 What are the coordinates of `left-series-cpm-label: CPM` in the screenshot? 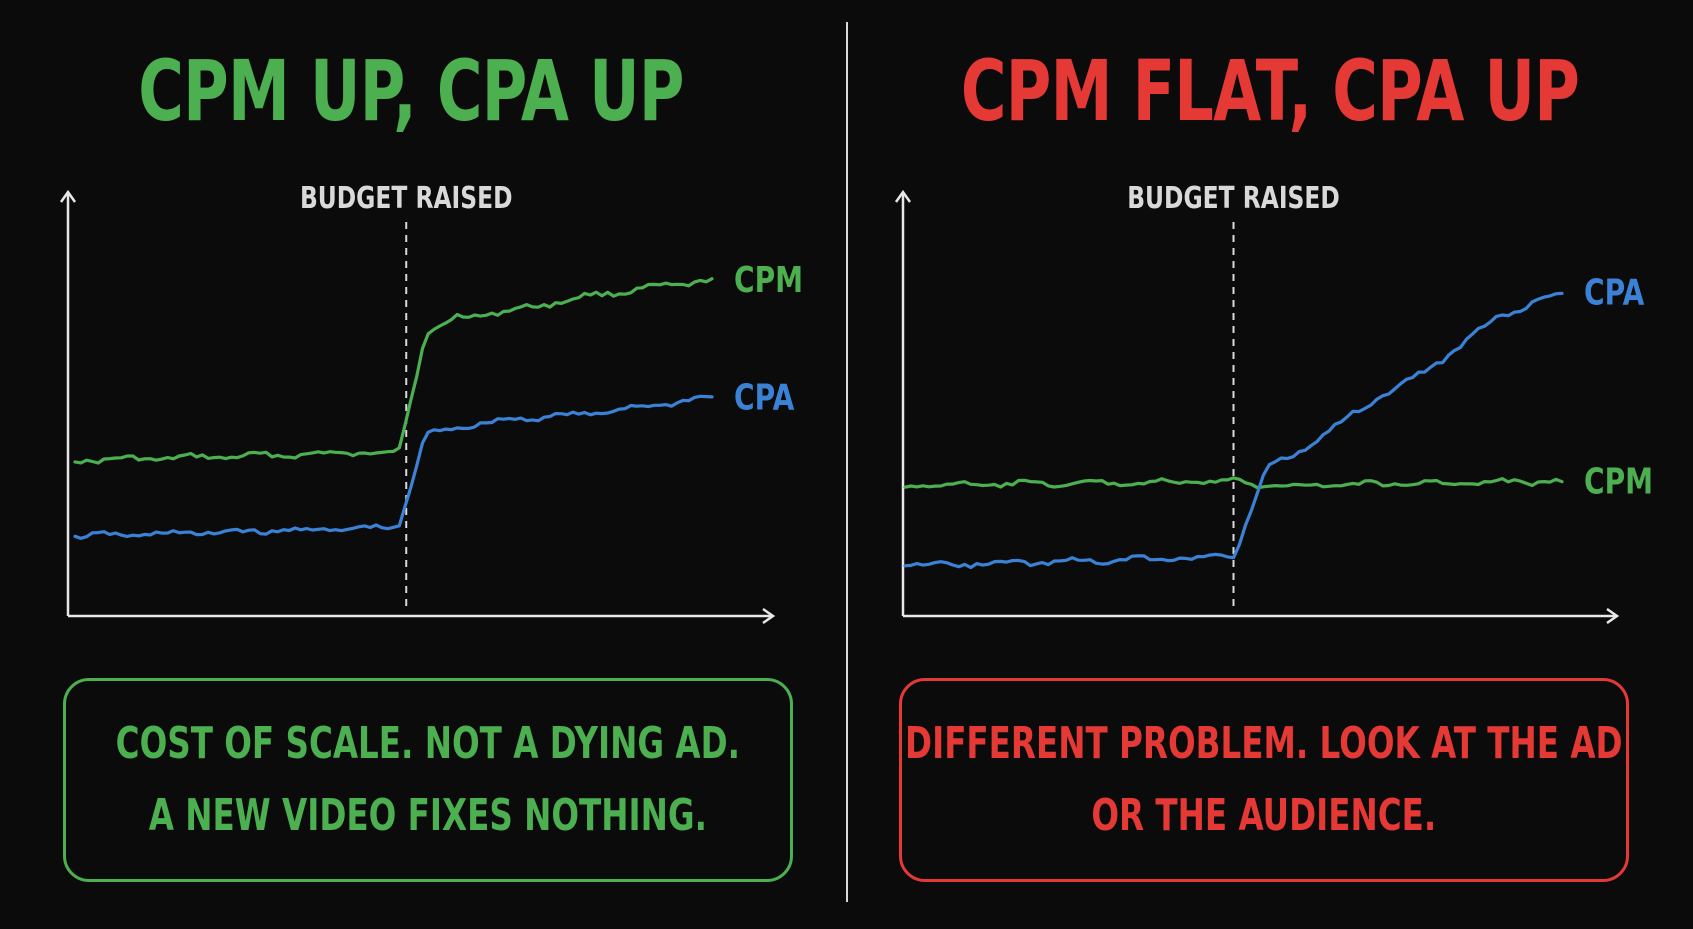 It's located at (768, 279).